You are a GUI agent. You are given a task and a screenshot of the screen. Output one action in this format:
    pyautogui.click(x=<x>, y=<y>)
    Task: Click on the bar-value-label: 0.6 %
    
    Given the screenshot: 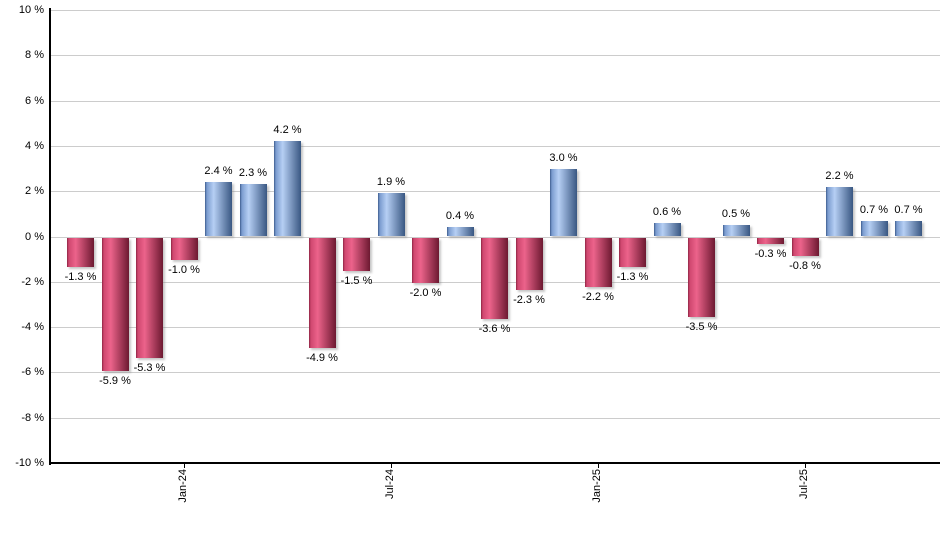 What is the action you would take?
    pyautogui.click(x=667, y=211)
    